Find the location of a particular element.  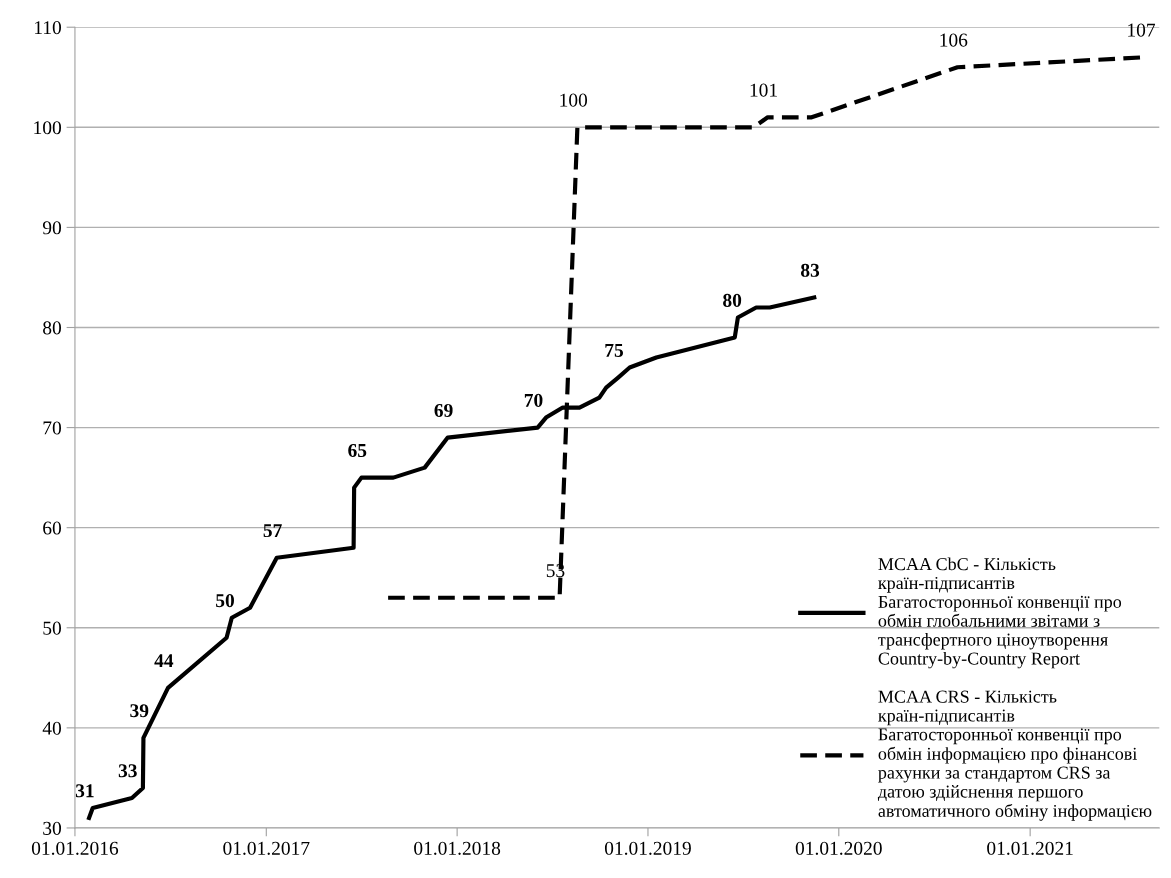

data-label: 44 is located at coordinates (164, 661).